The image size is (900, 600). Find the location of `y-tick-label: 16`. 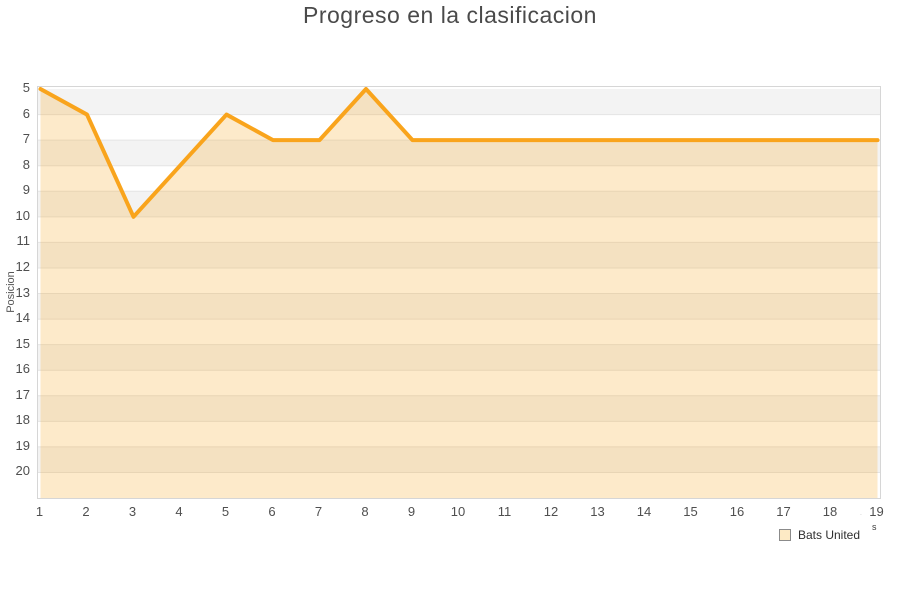

y-tick-label: 16 is located at coordinates (22, 369).